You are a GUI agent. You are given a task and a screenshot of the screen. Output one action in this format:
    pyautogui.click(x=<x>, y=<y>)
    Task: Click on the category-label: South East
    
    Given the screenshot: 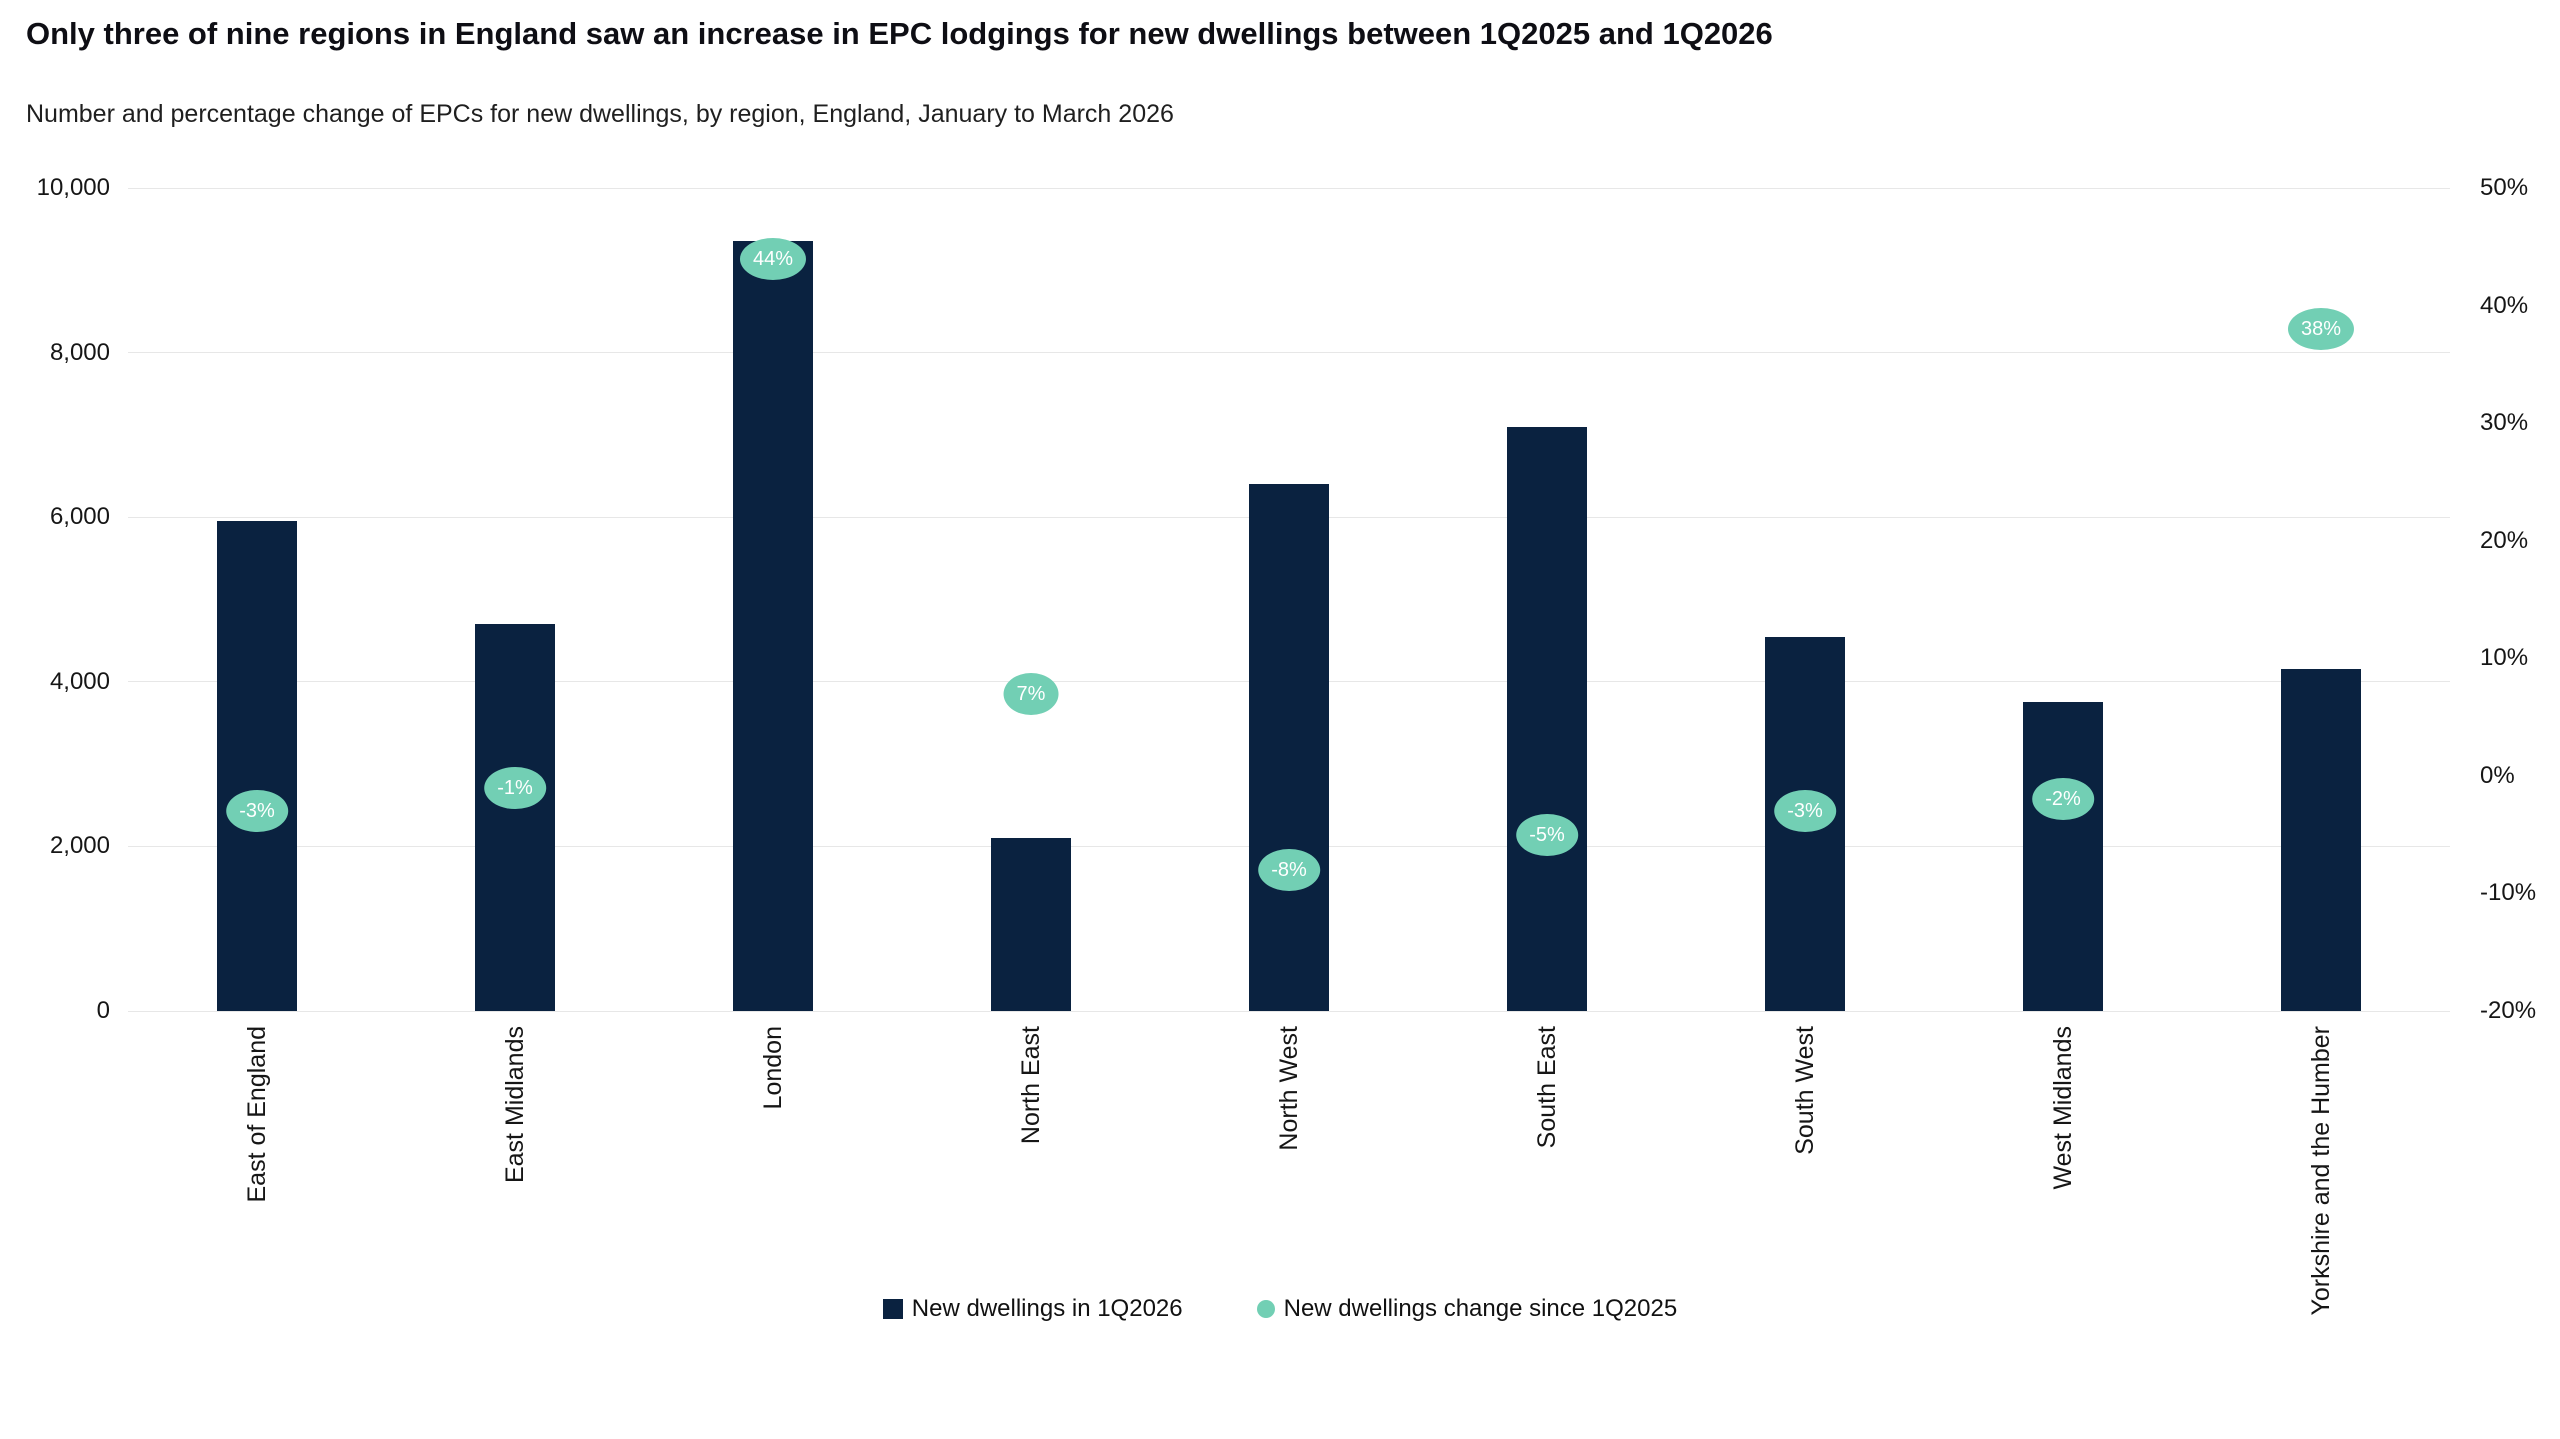 What is the action you would take?
    pyautogui.click(x=1547, y=1087)
    